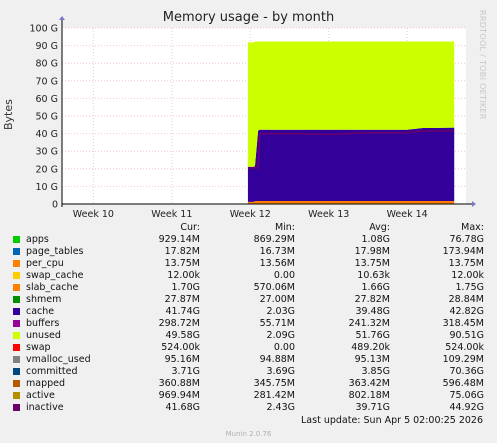  What do you see at coordinates (250, 276) in the screenshot?
I see `legend-row-swap-cache: swap_cache 12.00k 0.00 10.63k 12.00k` at bounding box center [250, 276].